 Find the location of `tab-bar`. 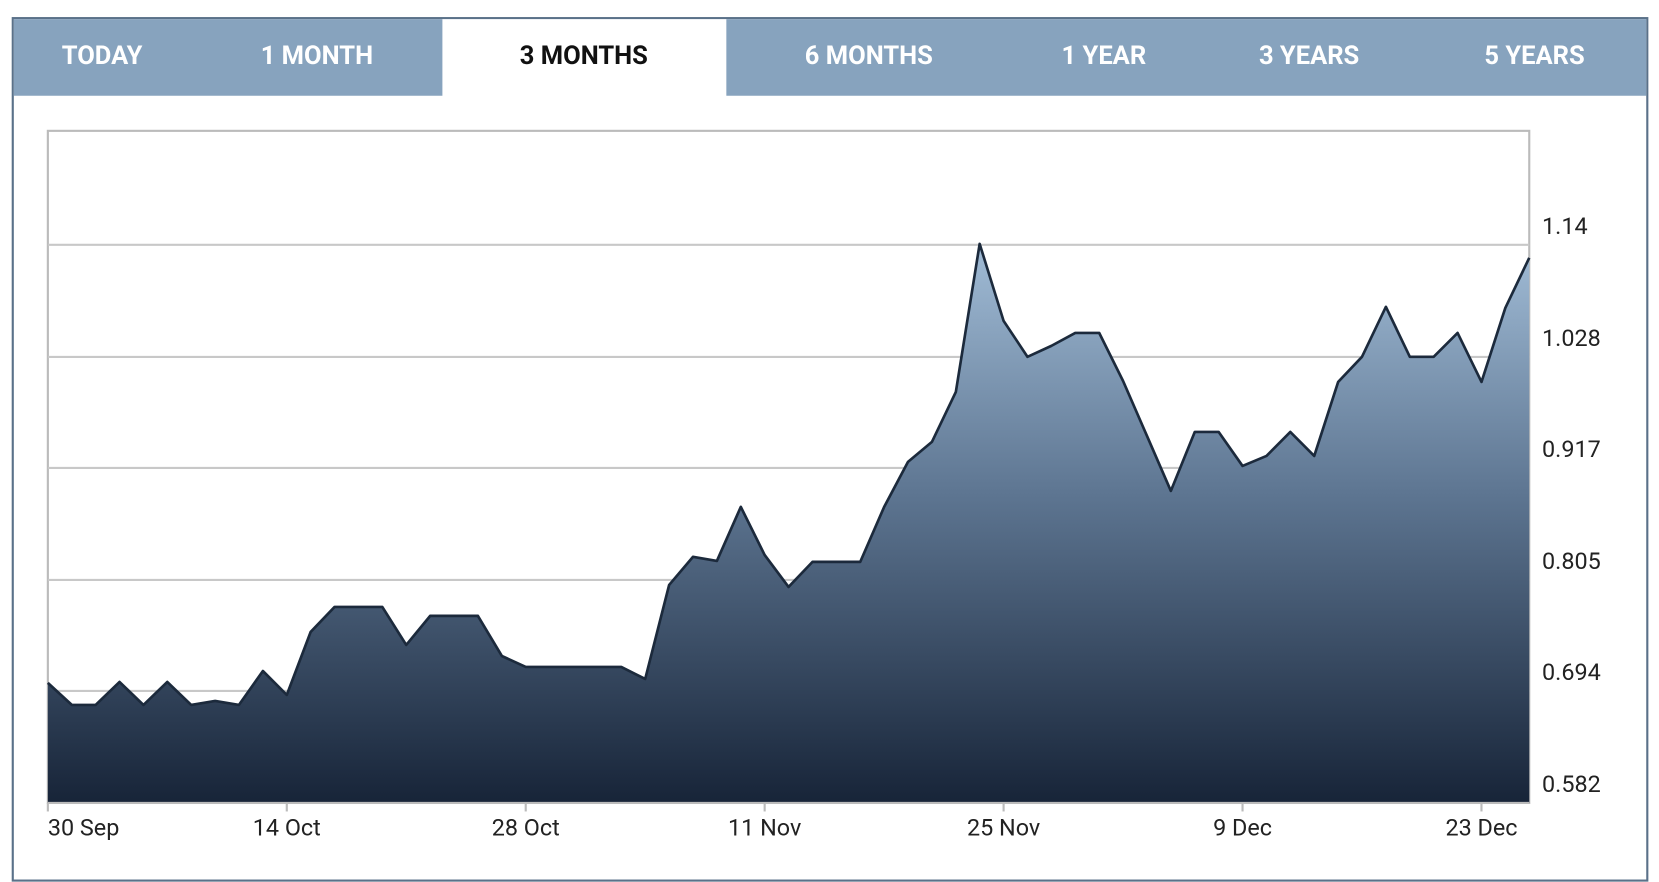

tab-bar is located at coordinates (830, 57).